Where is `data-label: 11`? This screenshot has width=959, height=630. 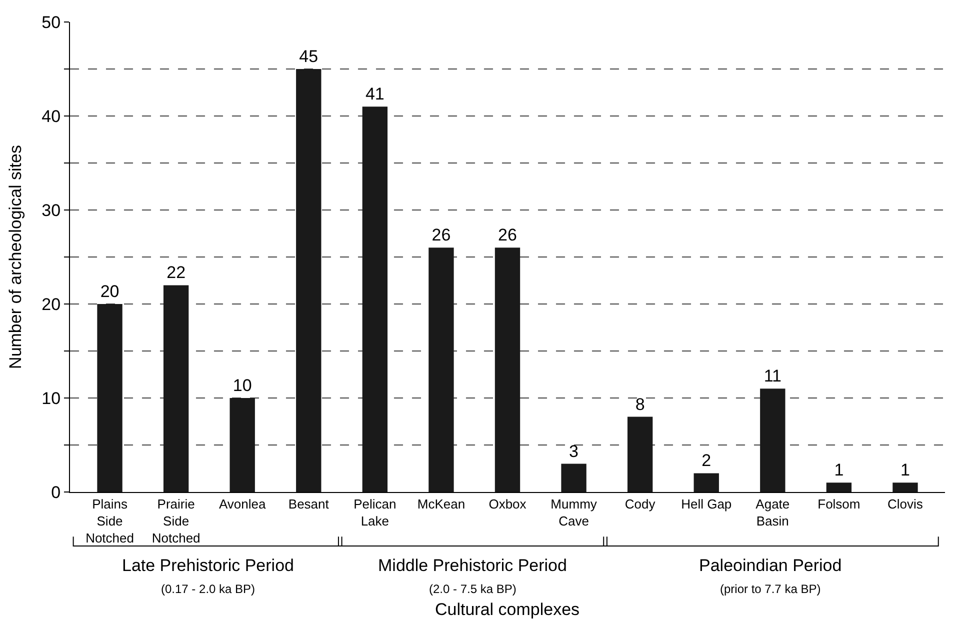
data-label: 11 is located at coordinates (773, 376).